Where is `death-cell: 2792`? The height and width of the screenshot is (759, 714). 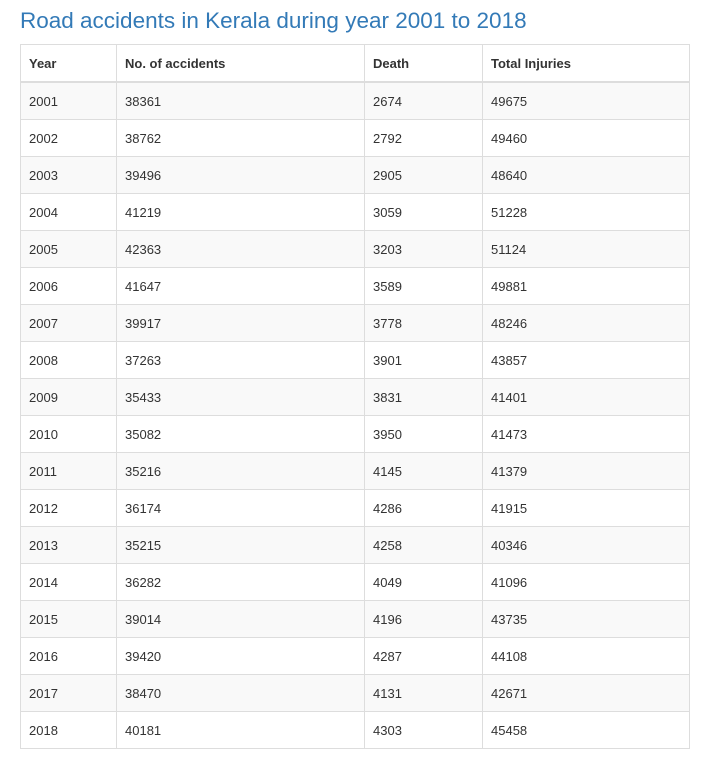 death-cell: 2792 is located at coordinates (423, 138).